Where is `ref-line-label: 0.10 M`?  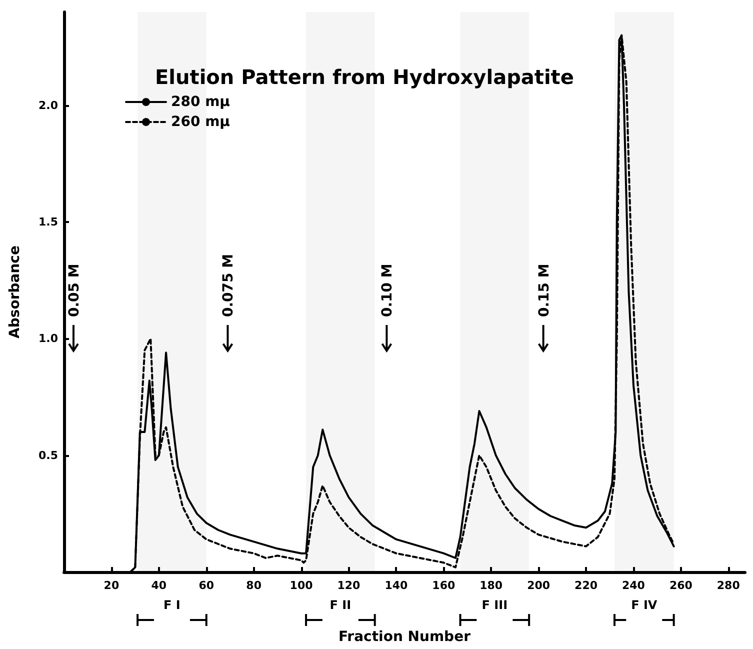 ref-line-label: 0.10 M is located at coordinates (388, 290).